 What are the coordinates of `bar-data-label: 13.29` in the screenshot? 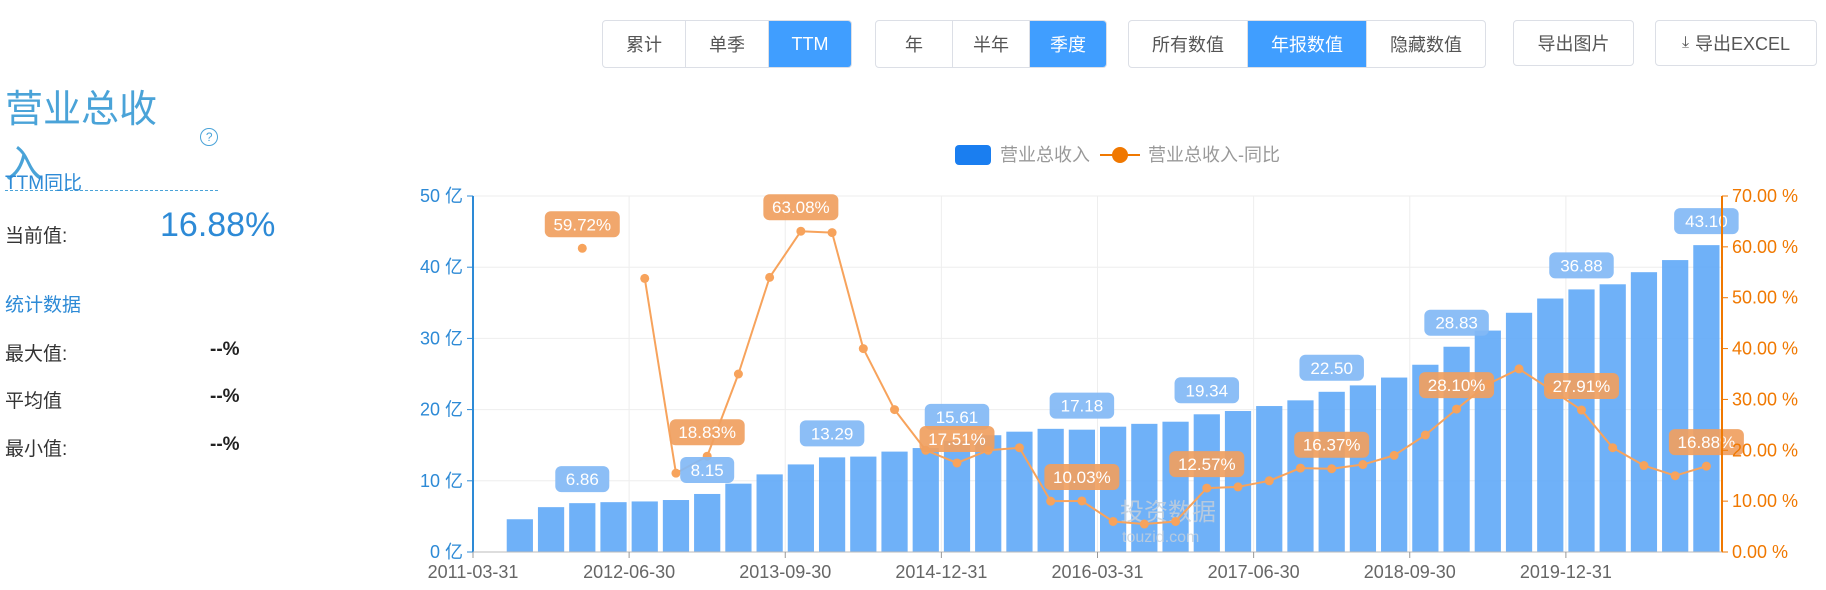 It's located at (832, 433).